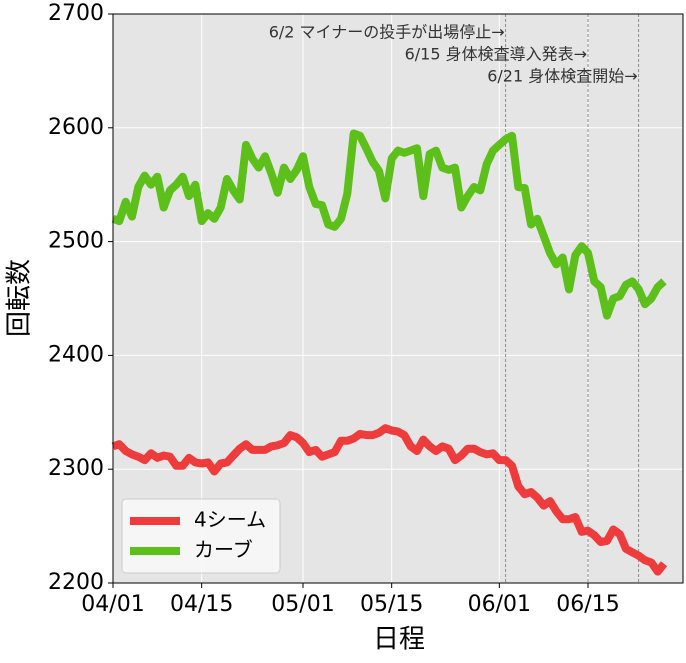  Describe the element at coordinates (20, 298) in the screenshot. I see `y-axis-label: 回転数` at that location.